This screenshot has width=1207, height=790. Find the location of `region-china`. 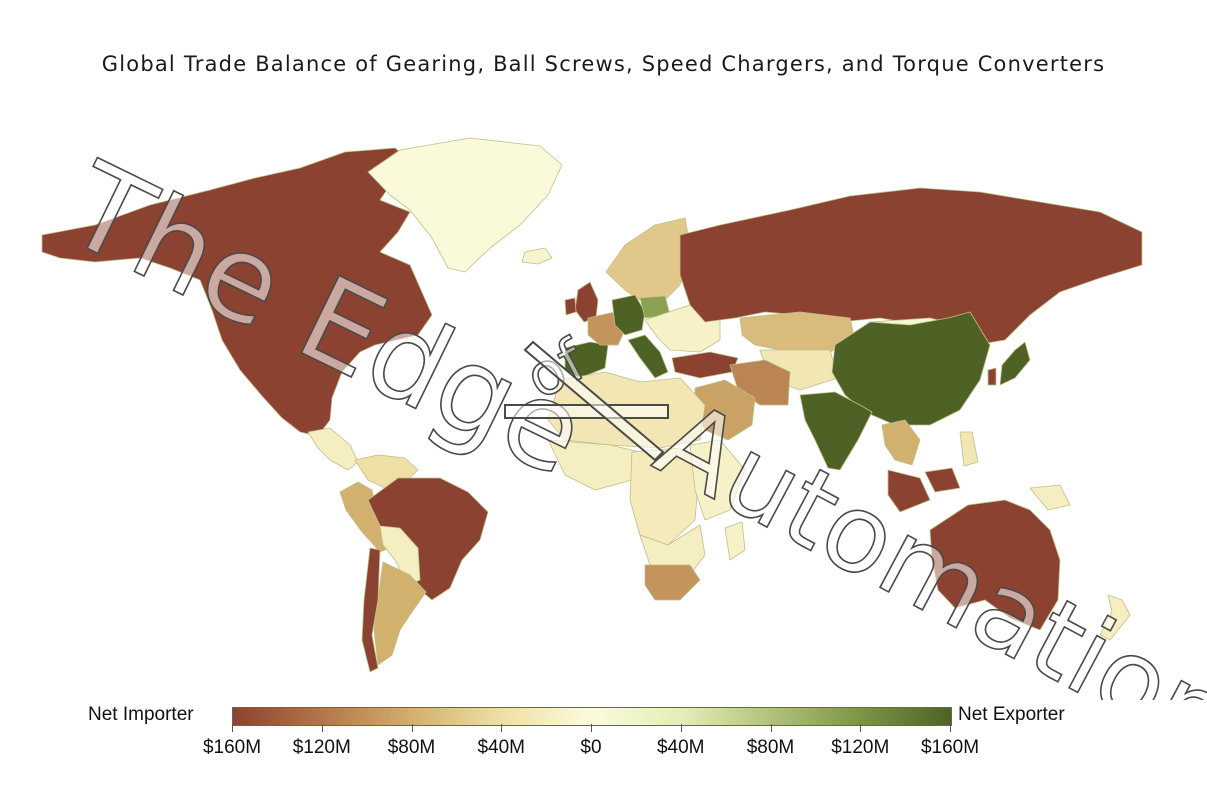

region-china is located at coordinates (911, 368).